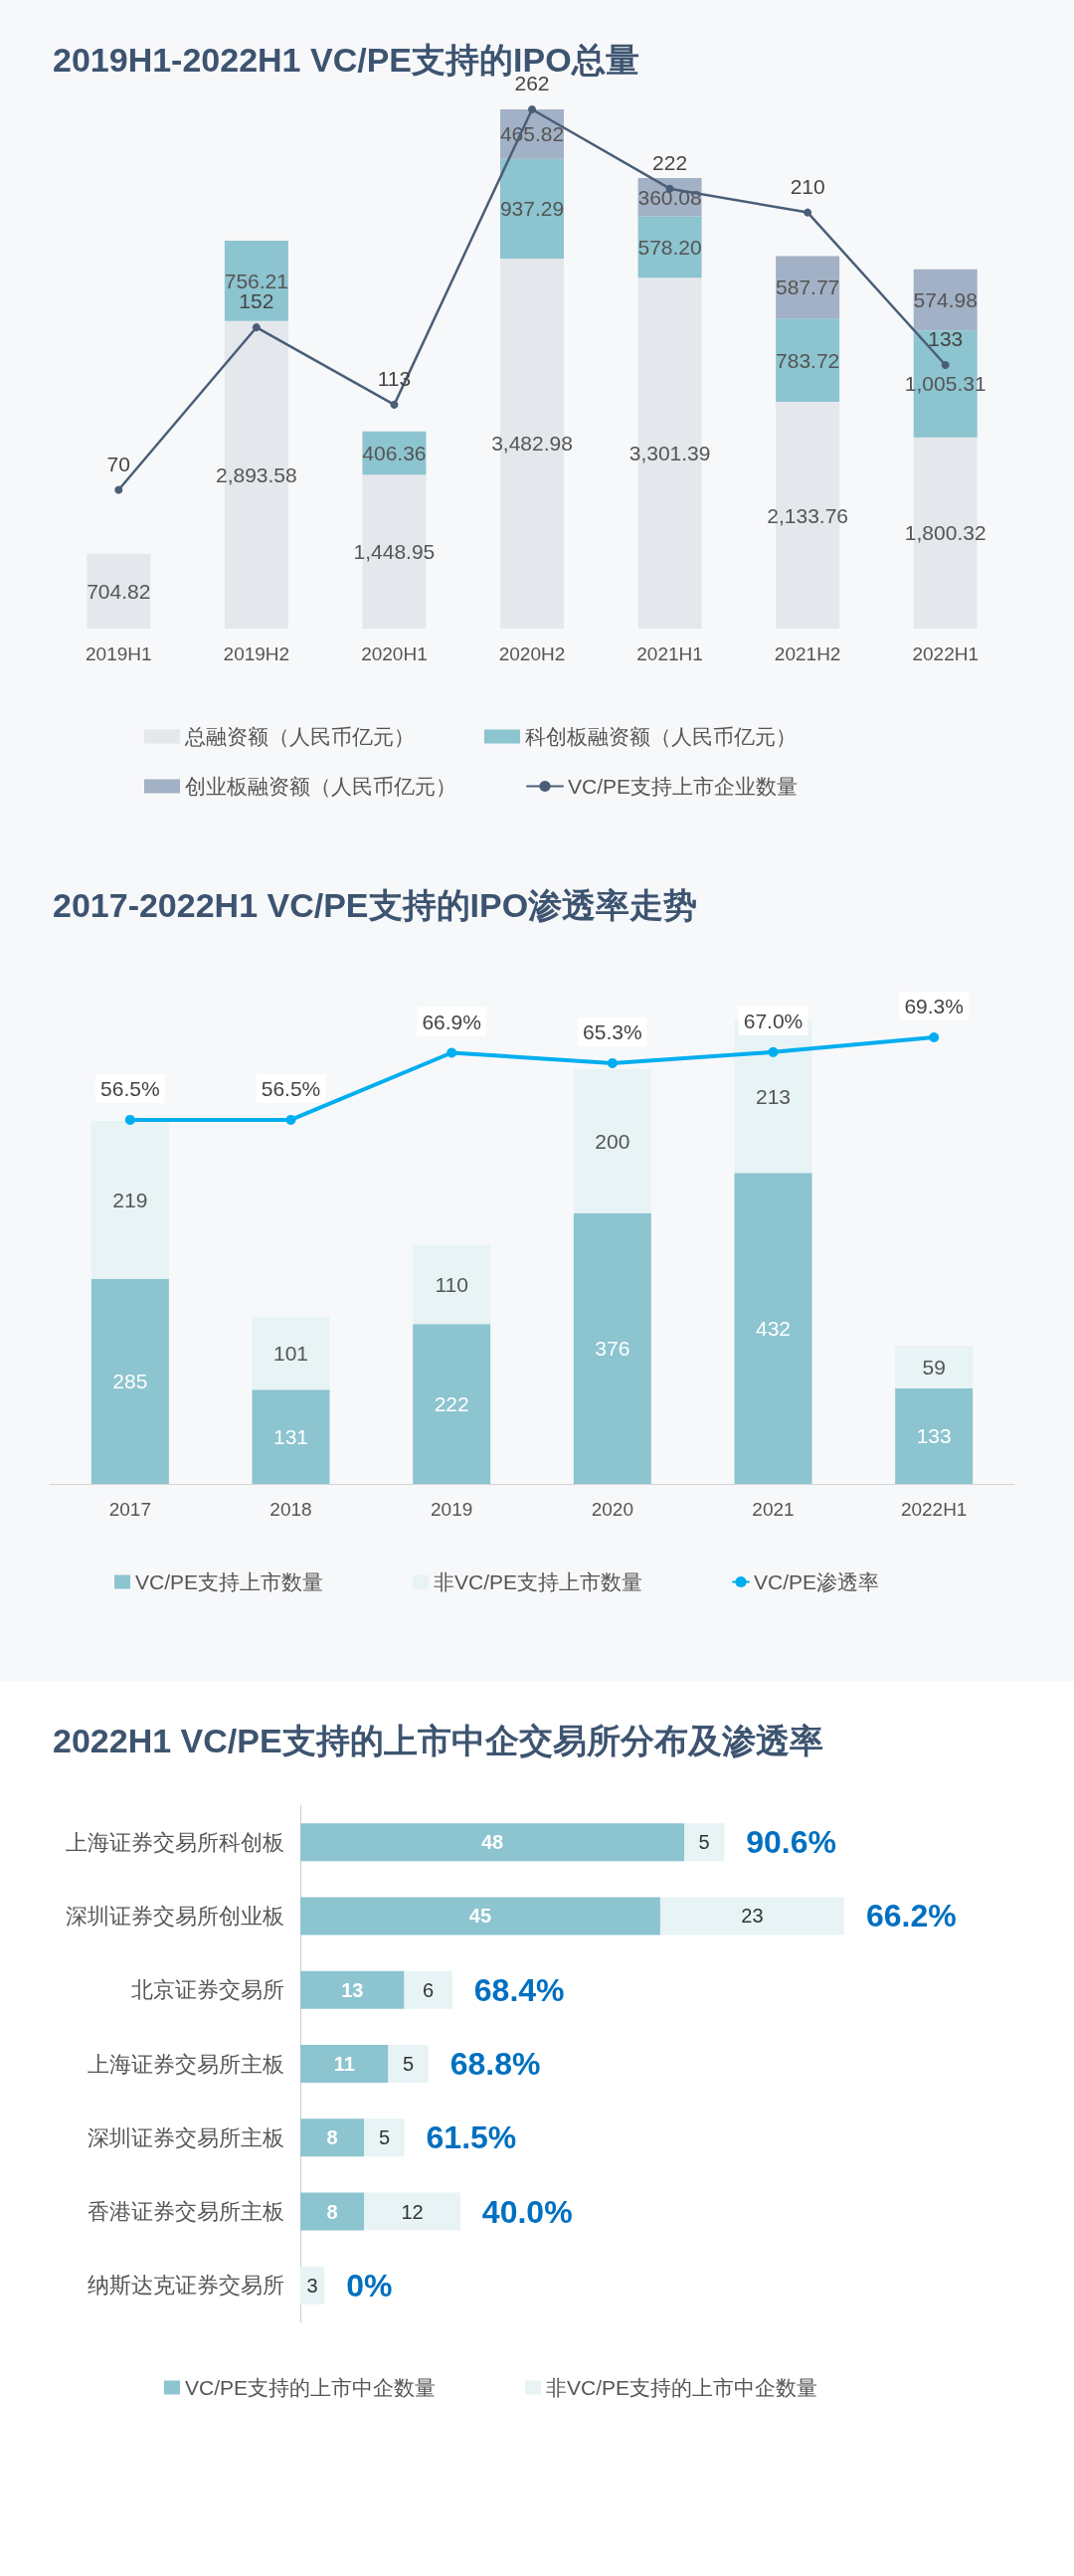  I want to click on chart-title: 2017-2022H1 VC/PE支持的IPO渗透率走势, so click(376, 905).